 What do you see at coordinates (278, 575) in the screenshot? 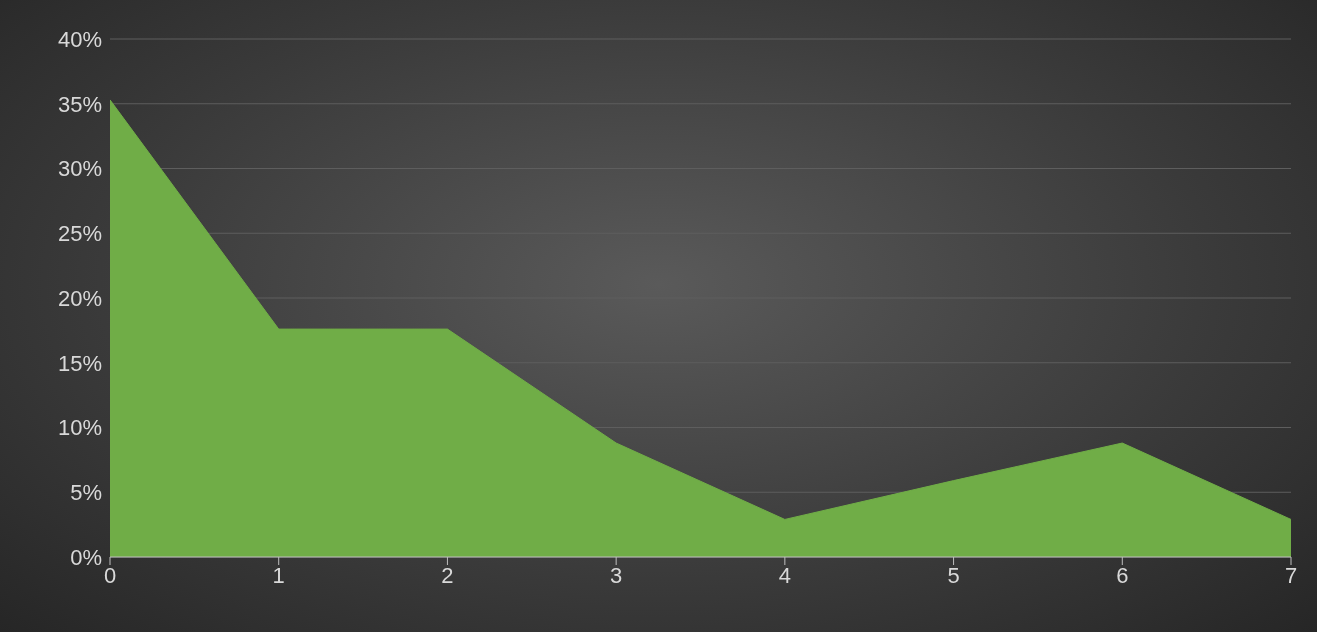
I see `x-tick-label: 1` at bounding box center [278, 575].